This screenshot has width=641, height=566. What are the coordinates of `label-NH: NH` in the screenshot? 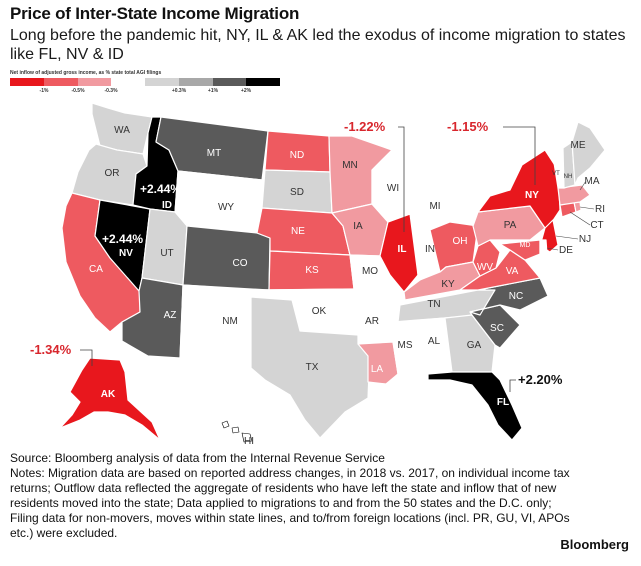 It's located at (568, 177).